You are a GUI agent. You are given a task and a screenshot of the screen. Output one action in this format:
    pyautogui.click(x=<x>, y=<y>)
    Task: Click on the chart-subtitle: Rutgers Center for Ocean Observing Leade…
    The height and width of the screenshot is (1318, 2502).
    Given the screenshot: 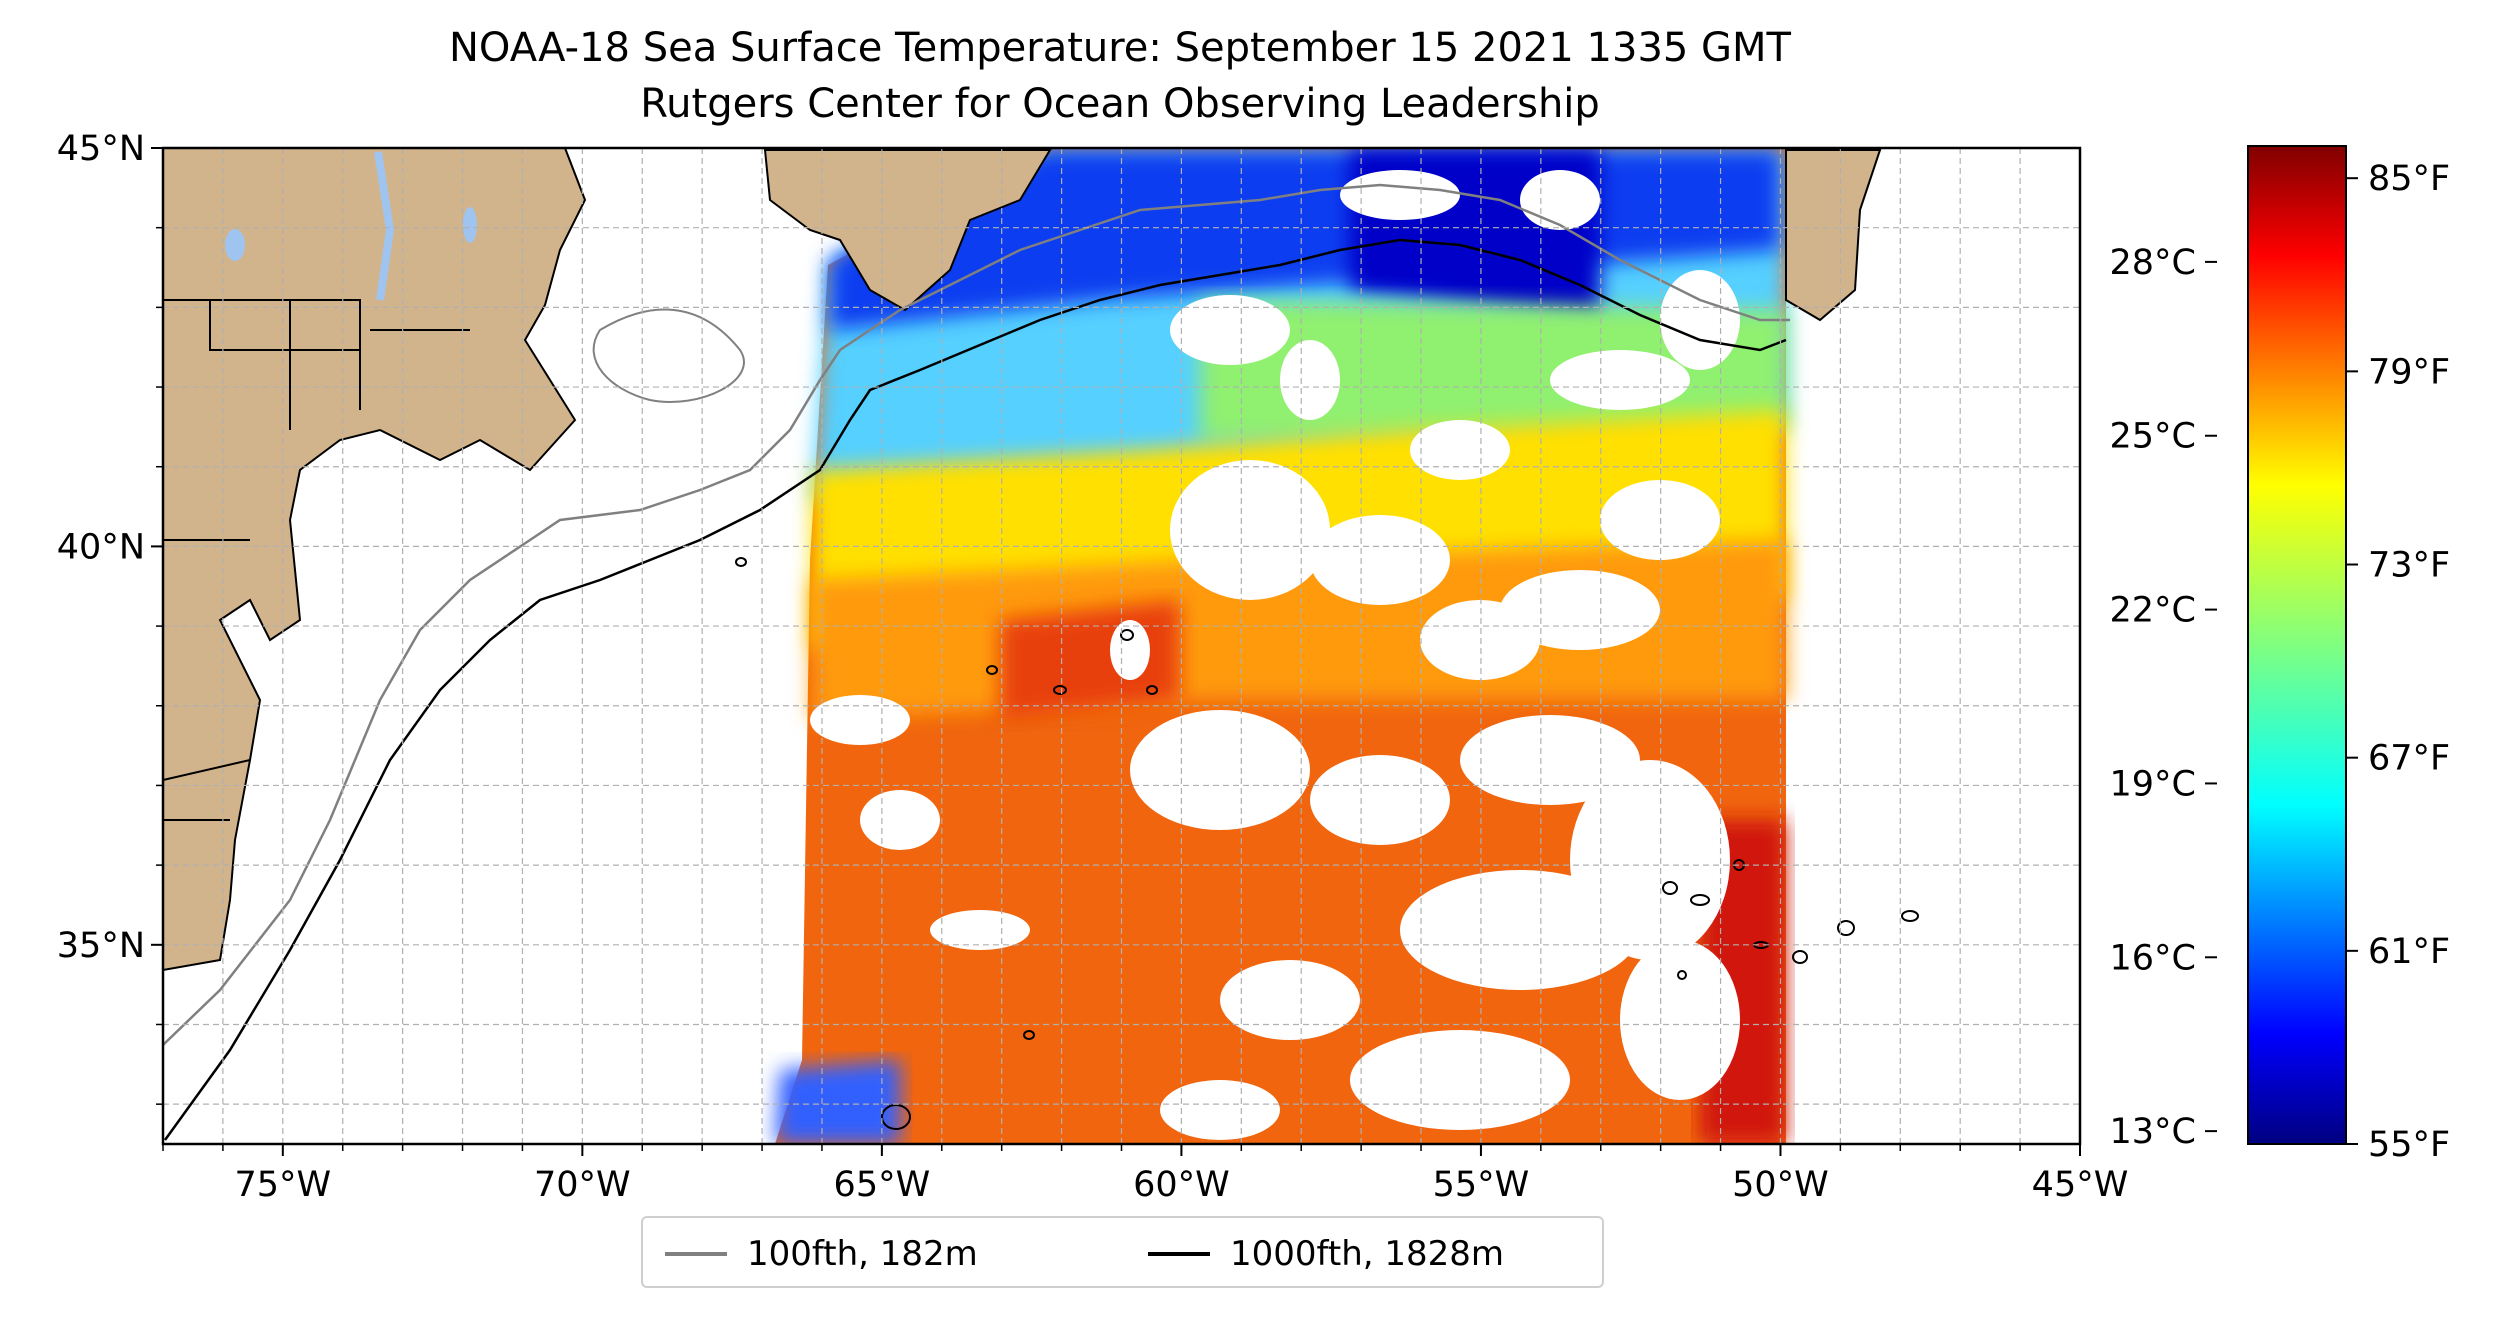 What is the action you would take?
    pyautogui.click(x=1120, y=104)
    